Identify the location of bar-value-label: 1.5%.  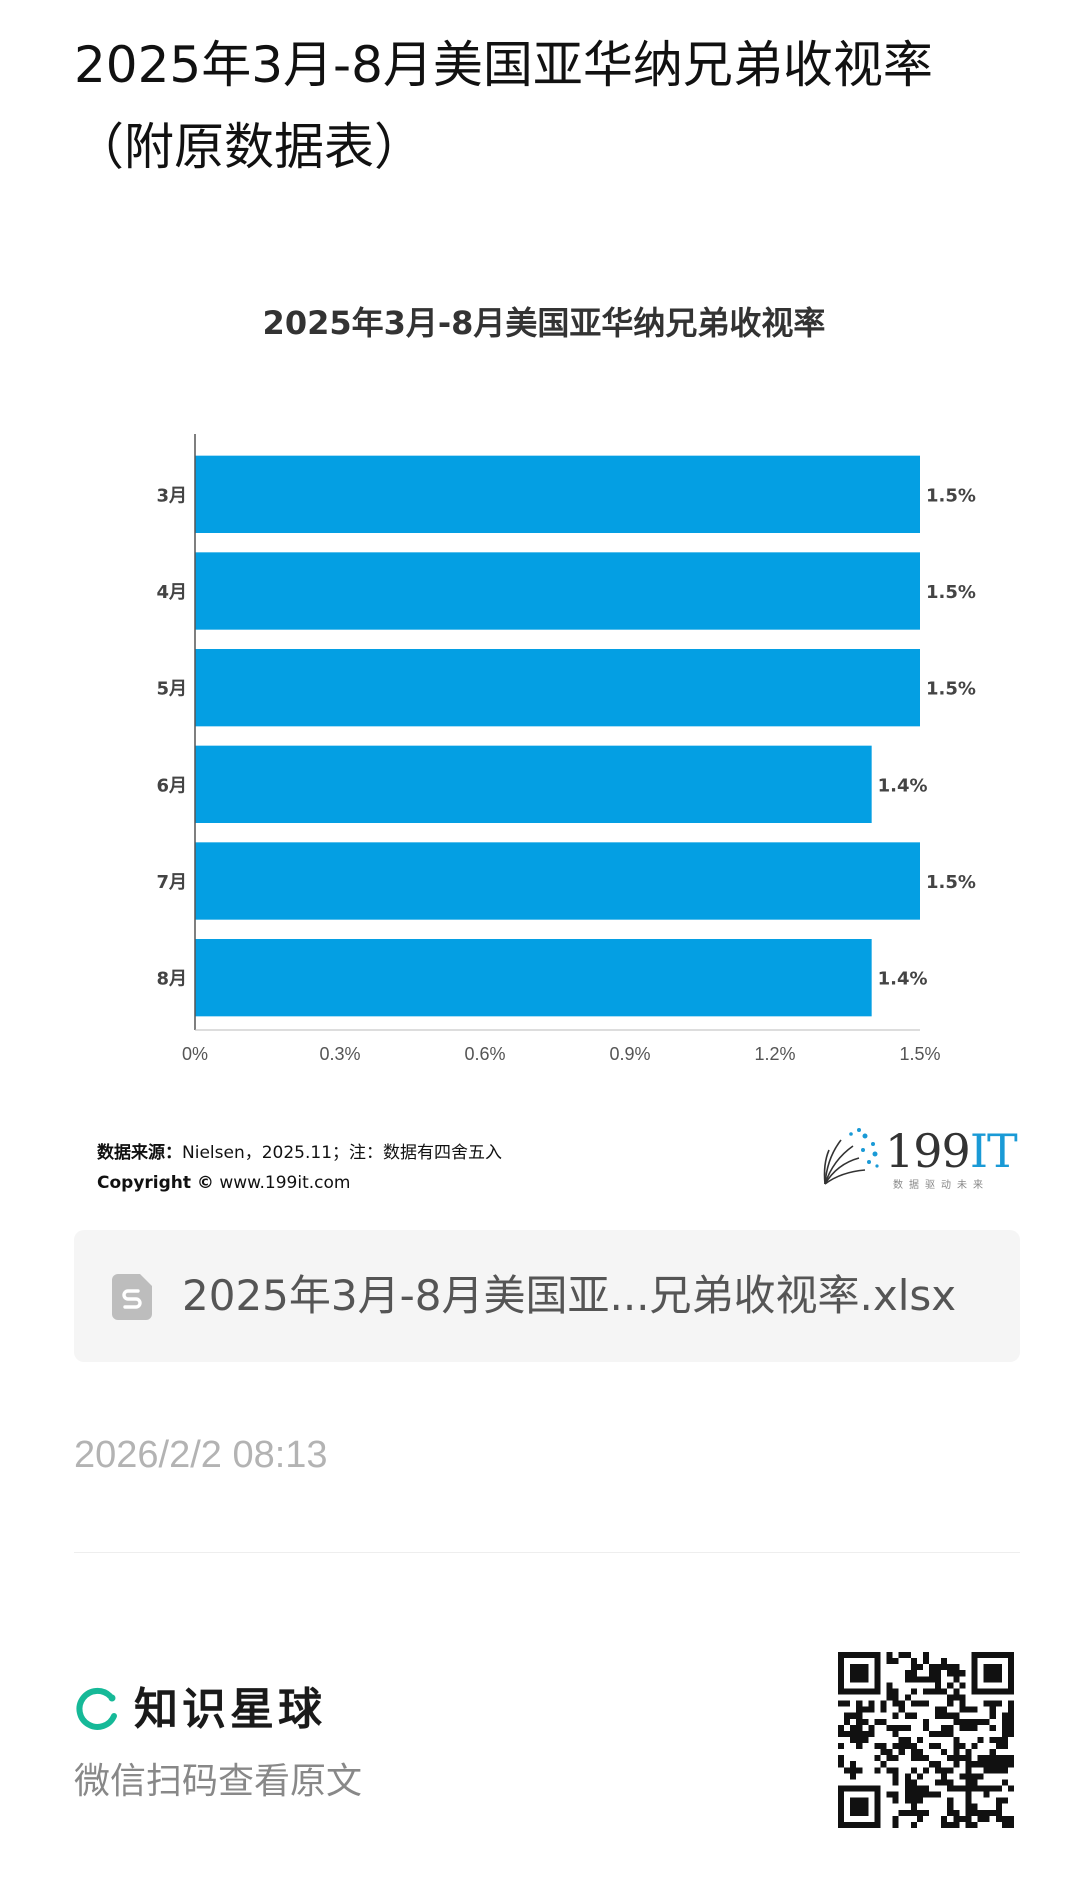
(951, 882).